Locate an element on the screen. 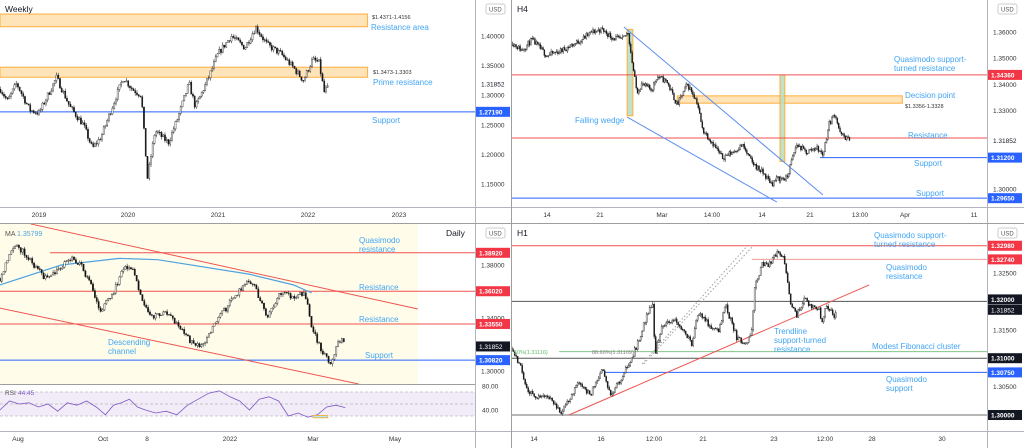 The width and height of the screenshot is (1024, 448). last-price-badge is located at coordinates (1005, 309).